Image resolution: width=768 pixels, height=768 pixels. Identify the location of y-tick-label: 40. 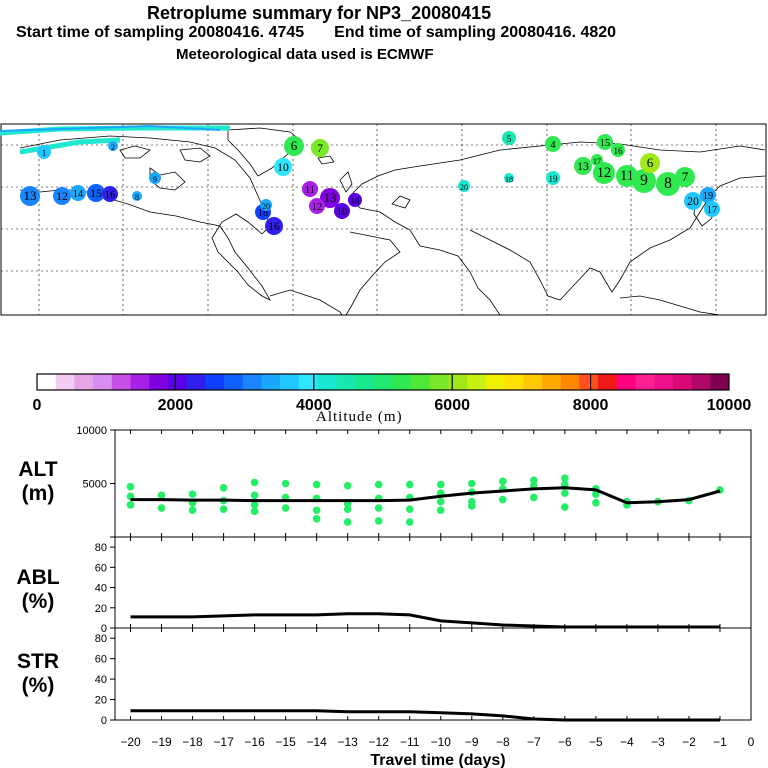
(101, 589).